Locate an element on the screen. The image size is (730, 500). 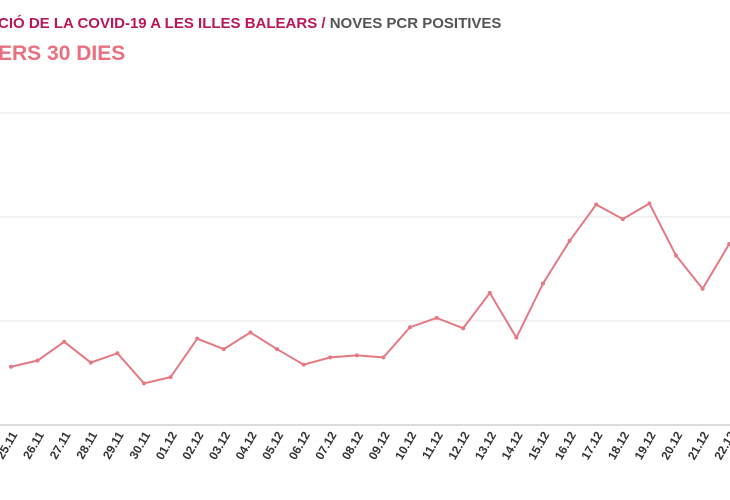
x-tick-label: 22.12 is located at coordinates (720, 445).